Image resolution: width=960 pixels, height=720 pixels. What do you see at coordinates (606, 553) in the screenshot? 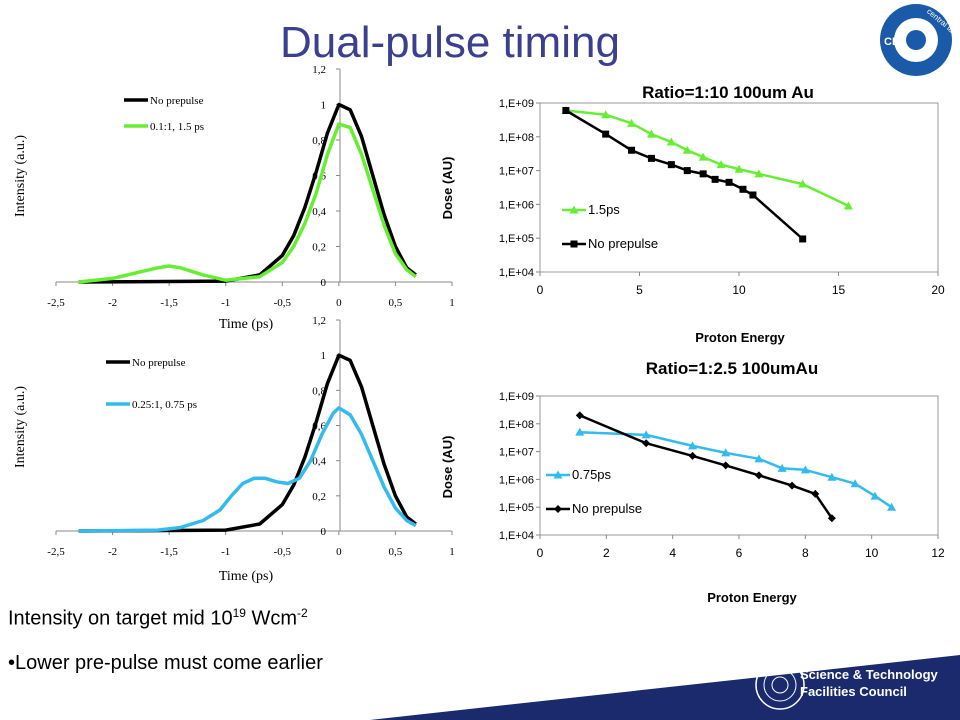
I see `x-tick-label: 2` at bounding box center [606, 553].